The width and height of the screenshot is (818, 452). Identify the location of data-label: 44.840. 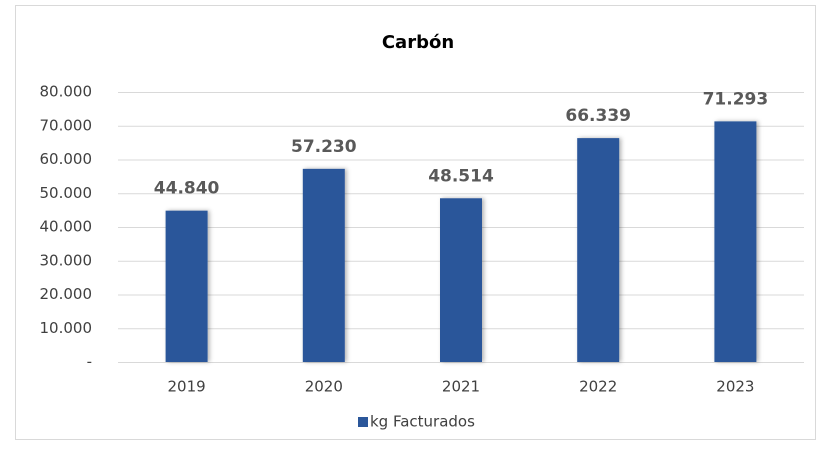
(187, 189).